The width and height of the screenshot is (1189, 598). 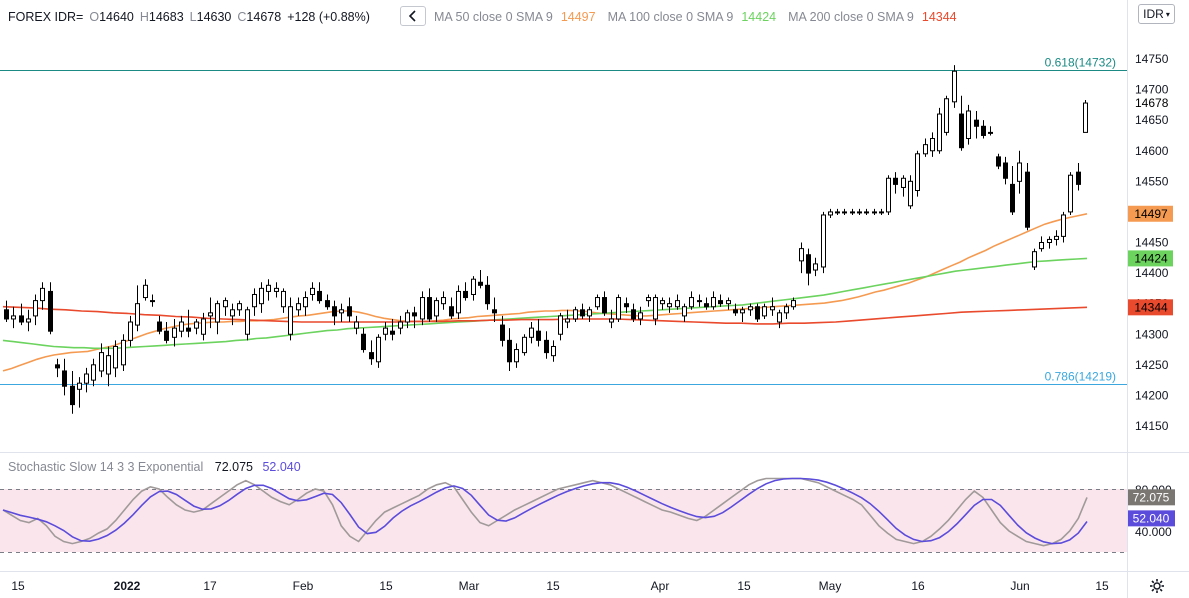 What do you see at coordinates (106, 467) in the screenshot?
I see `stochastic-title: Stochastic Slow 14 3 3 Exponential` at bounding box center [106, 467].